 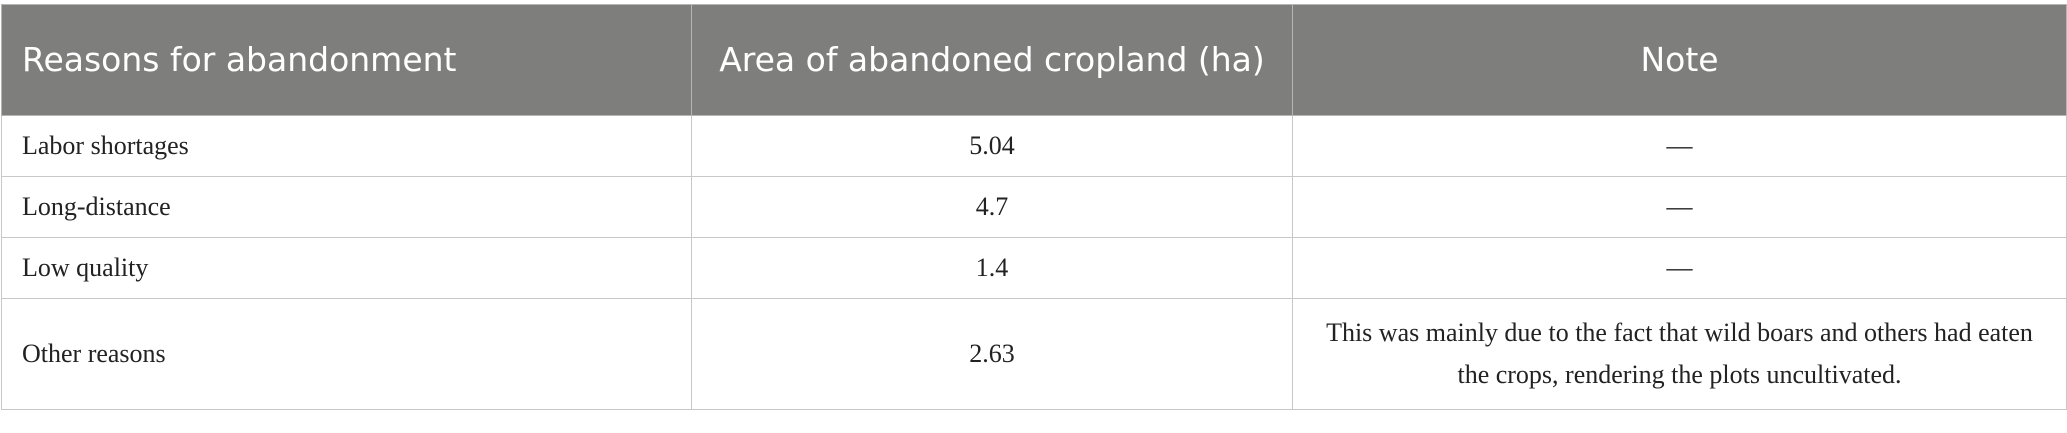 What do you see at coordinates (992, 207) in the screenshot?
I see `table-cell: 4.7` at bounding box center [992, 207].